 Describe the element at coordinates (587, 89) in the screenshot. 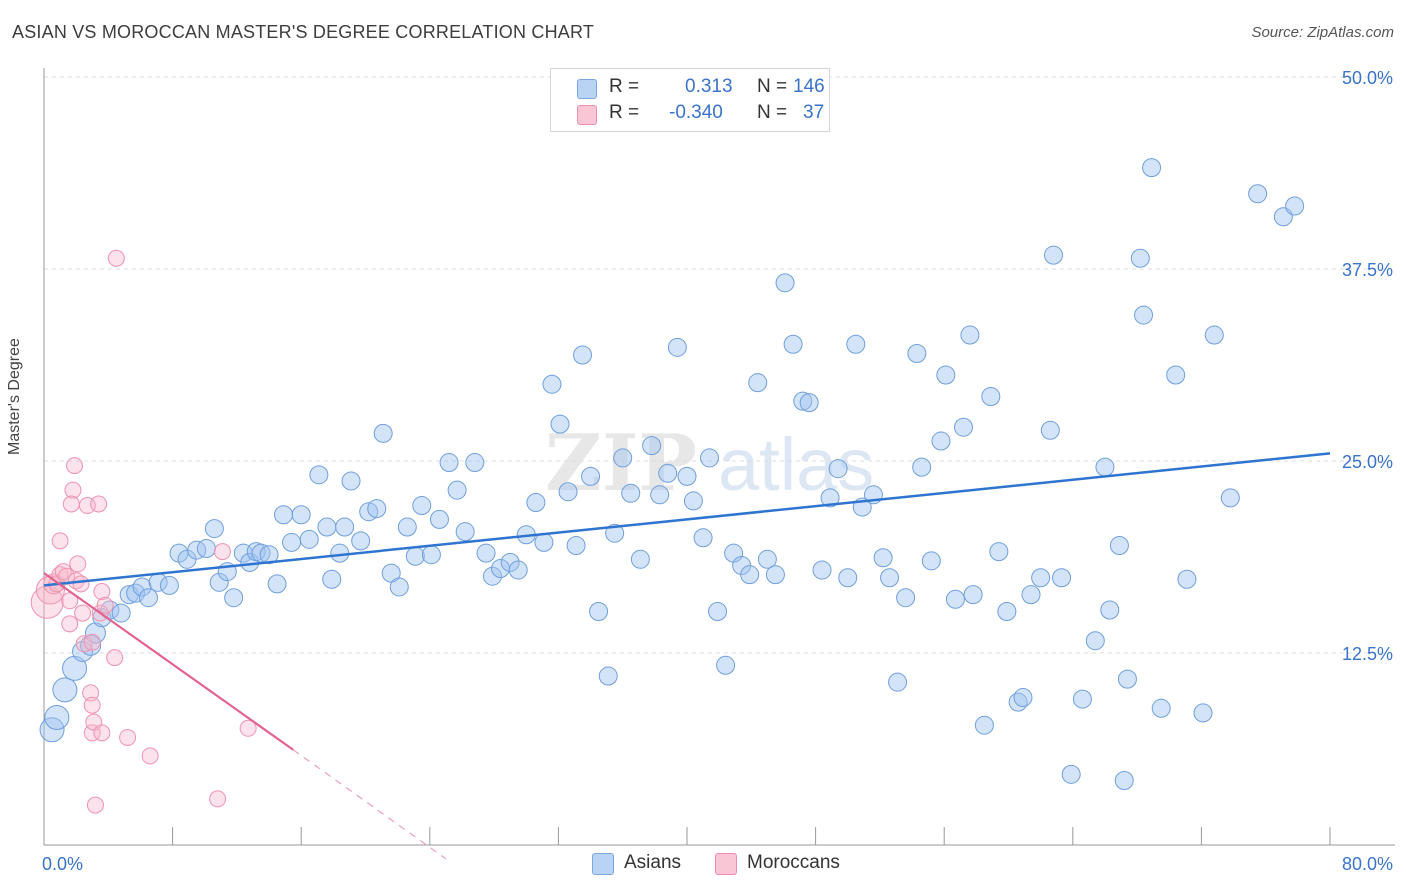

I see `legend-swatch-asians` at that location.